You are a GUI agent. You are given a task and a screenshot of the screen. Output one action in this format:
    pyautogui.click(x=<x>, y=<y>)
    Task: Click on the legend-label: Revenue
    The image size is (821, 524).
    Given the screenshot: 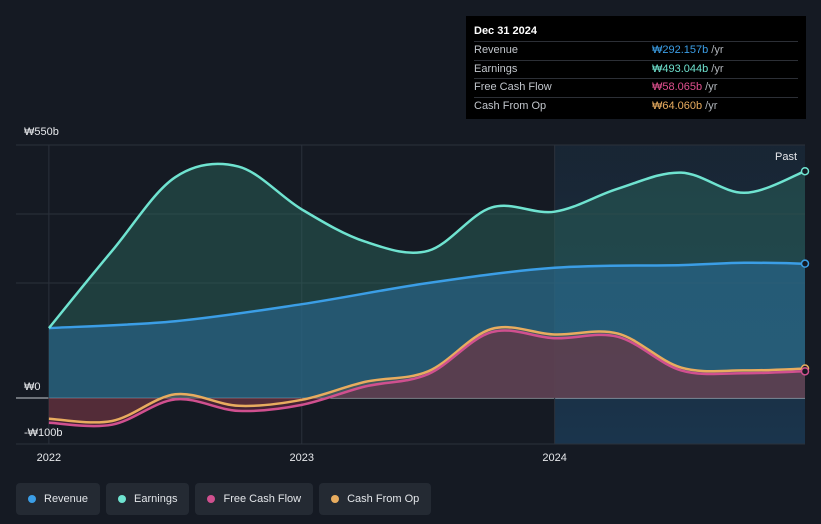 What is the action you would take?
    pyautogui.click(x=66, y=499)
    